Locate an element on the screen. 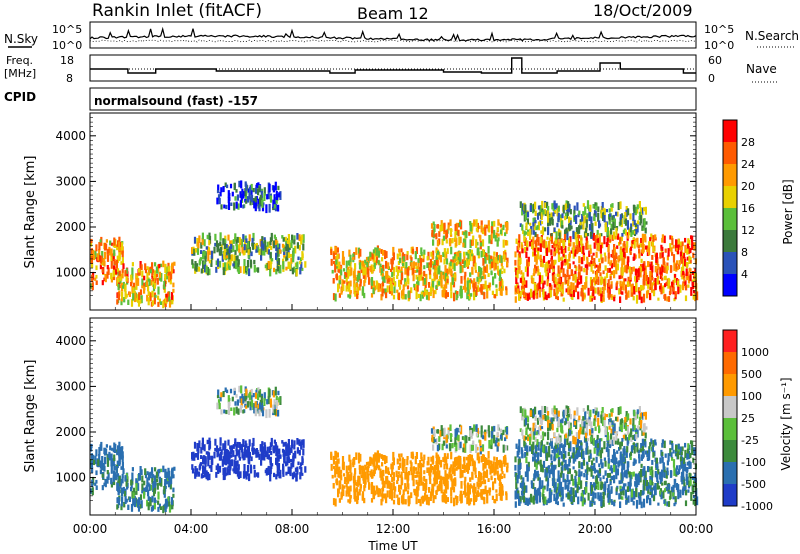 Image resolution: width=800 pixels, height=554 pixels. power-colorbar-tick: 20 is located at coordinates (748, 186).